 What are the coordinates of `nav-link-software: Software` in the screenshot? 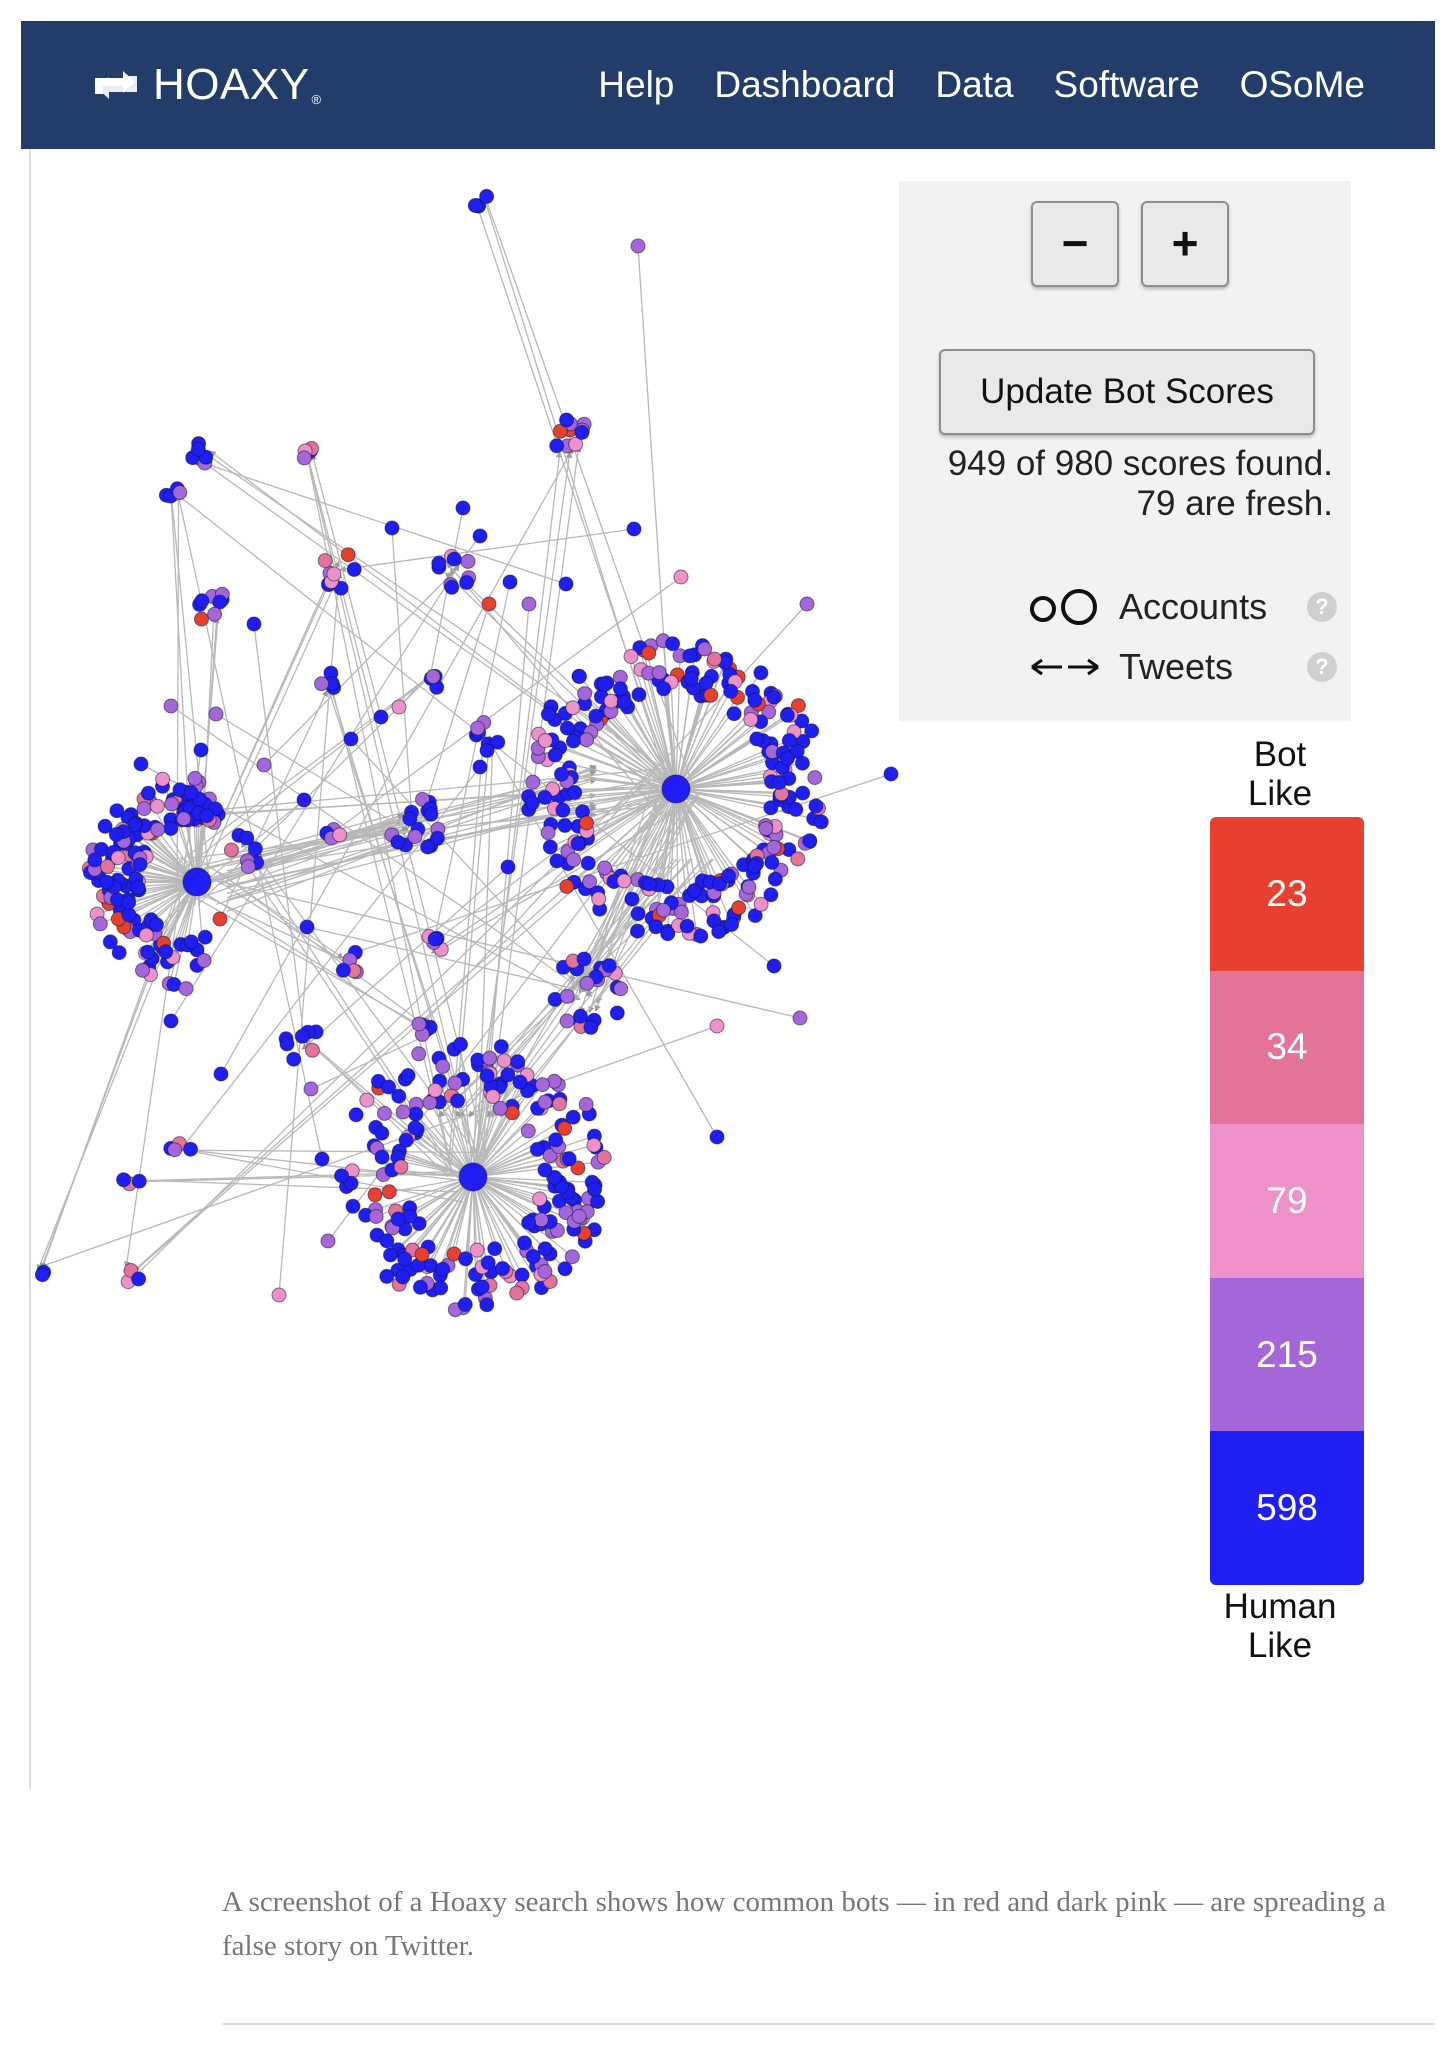 It's located at (1126, 84).